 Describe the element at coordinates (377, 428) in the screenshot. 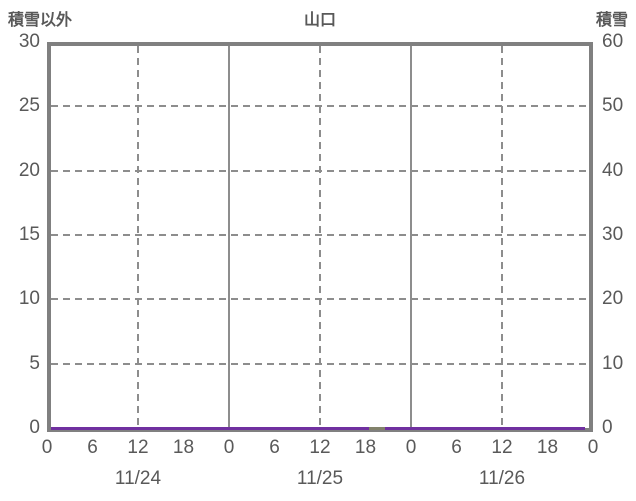

I see `series-line-積雪` at that location.